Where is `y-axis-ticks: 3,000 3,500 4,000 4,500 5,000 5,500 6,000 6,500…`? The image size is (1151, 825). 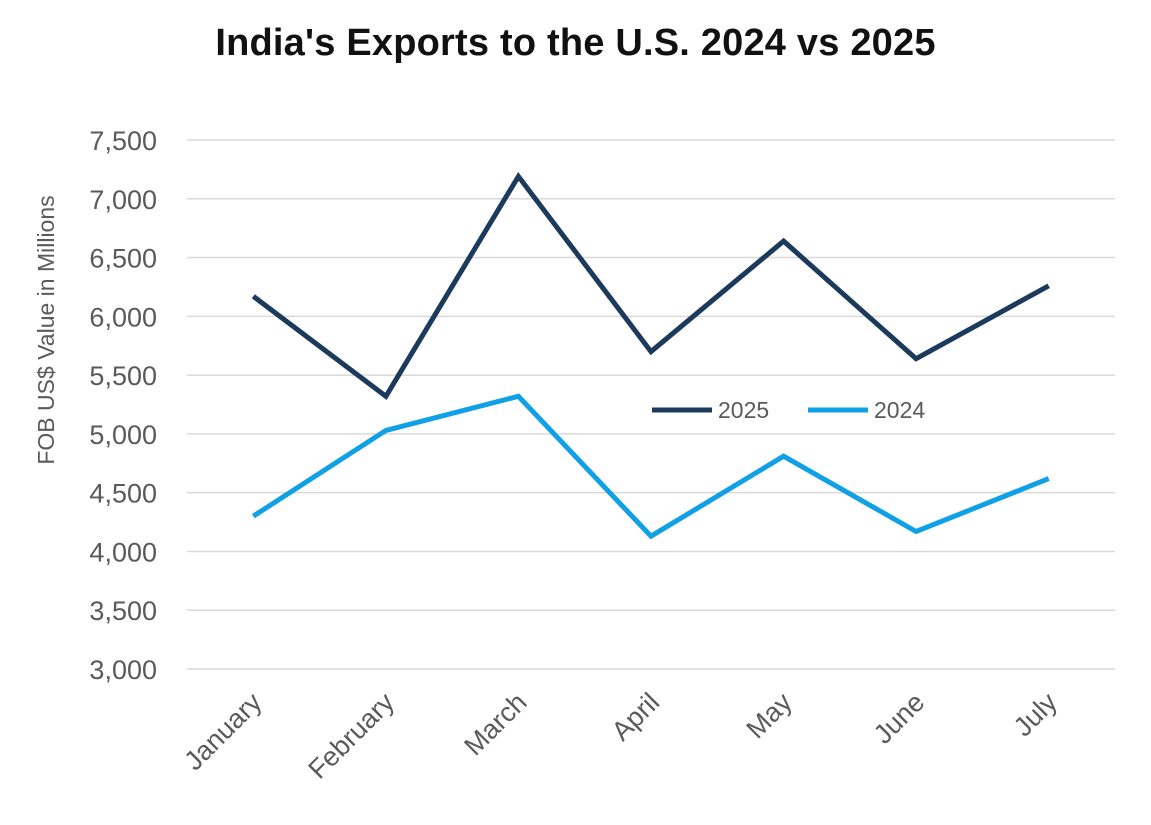
y-axis-ticks: 3,000 3,500 4,000 4,500 5,000 5,500 6,000 6,500… is located at coordinates (123, 405).